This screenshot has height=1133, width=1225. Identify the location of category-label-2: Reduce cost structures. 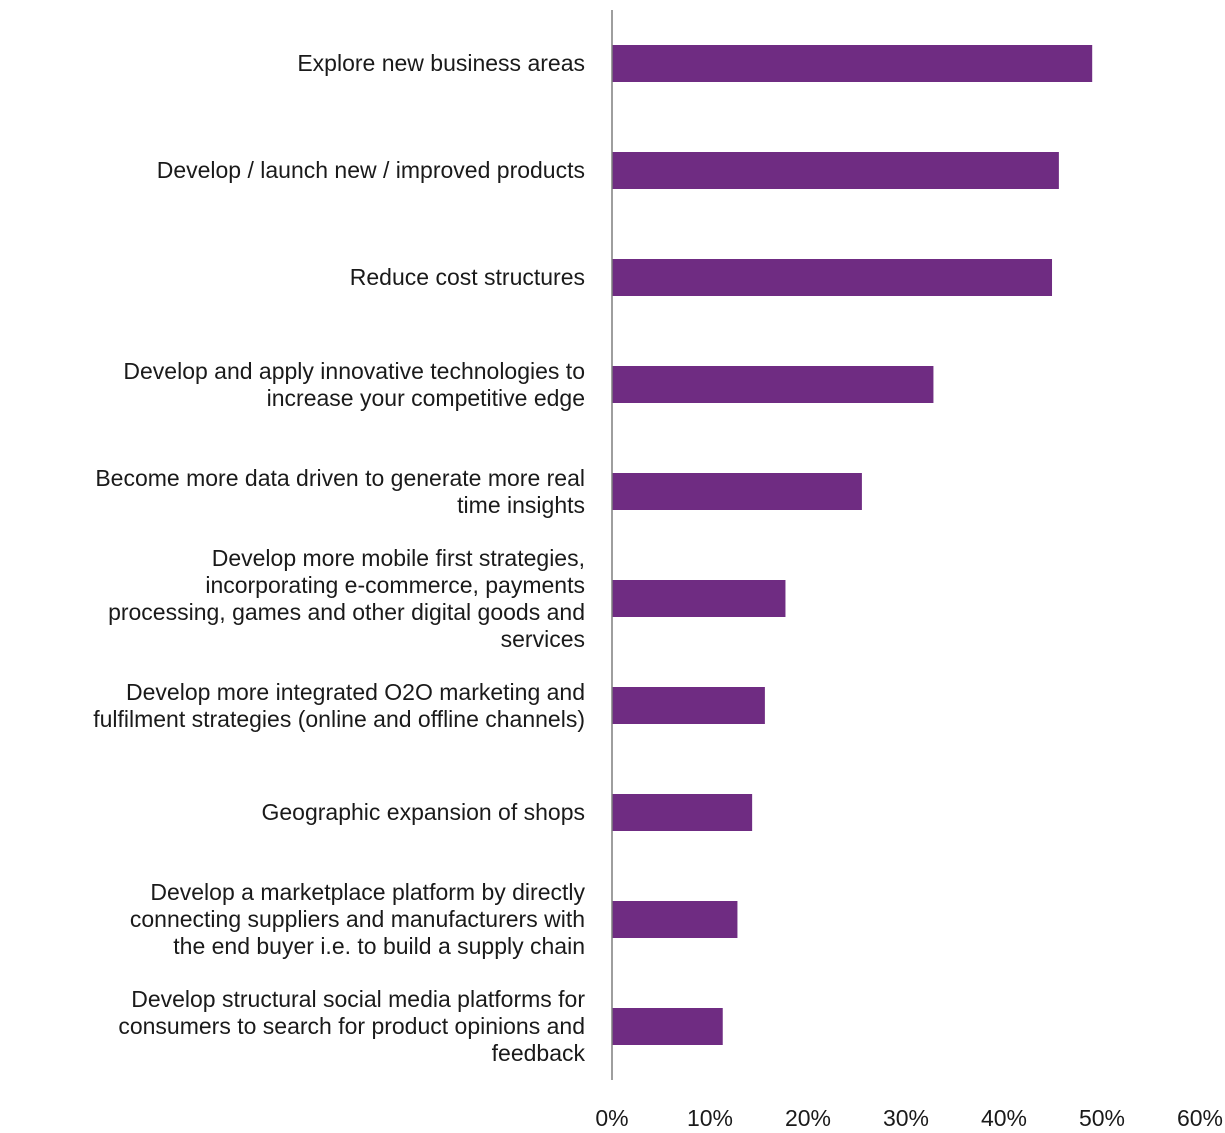
(467, 277).